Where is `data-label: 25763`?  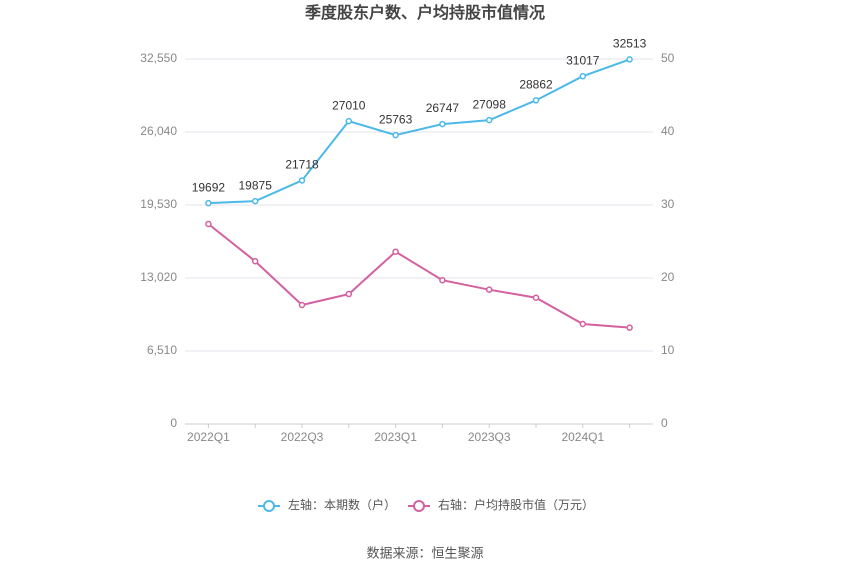 data-label: 25763 is located at coordinates (396, 119).